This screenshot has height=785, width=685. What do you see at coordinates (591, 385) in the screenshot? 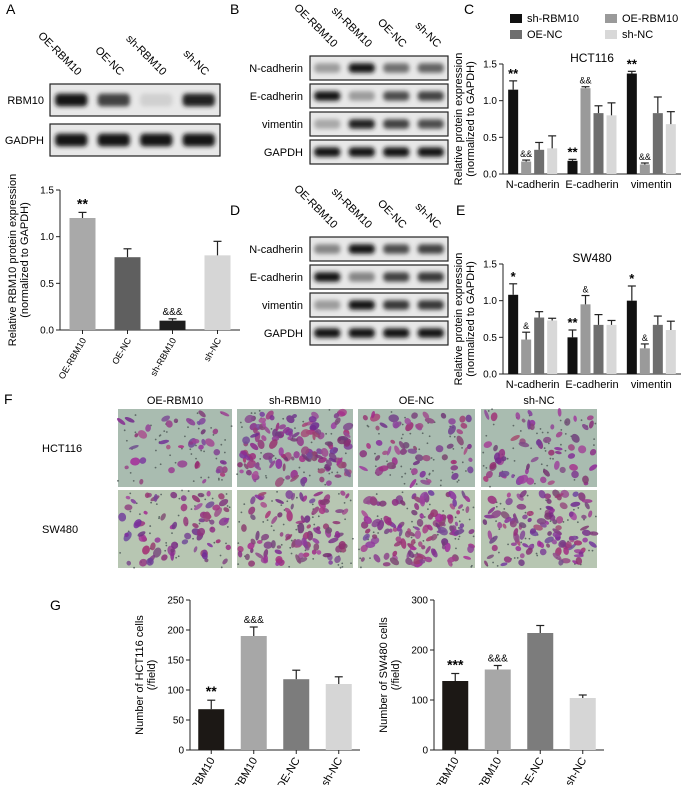
I see `chart-e-x-tick-label: E-cadherin` at bounding box center [591, 385].